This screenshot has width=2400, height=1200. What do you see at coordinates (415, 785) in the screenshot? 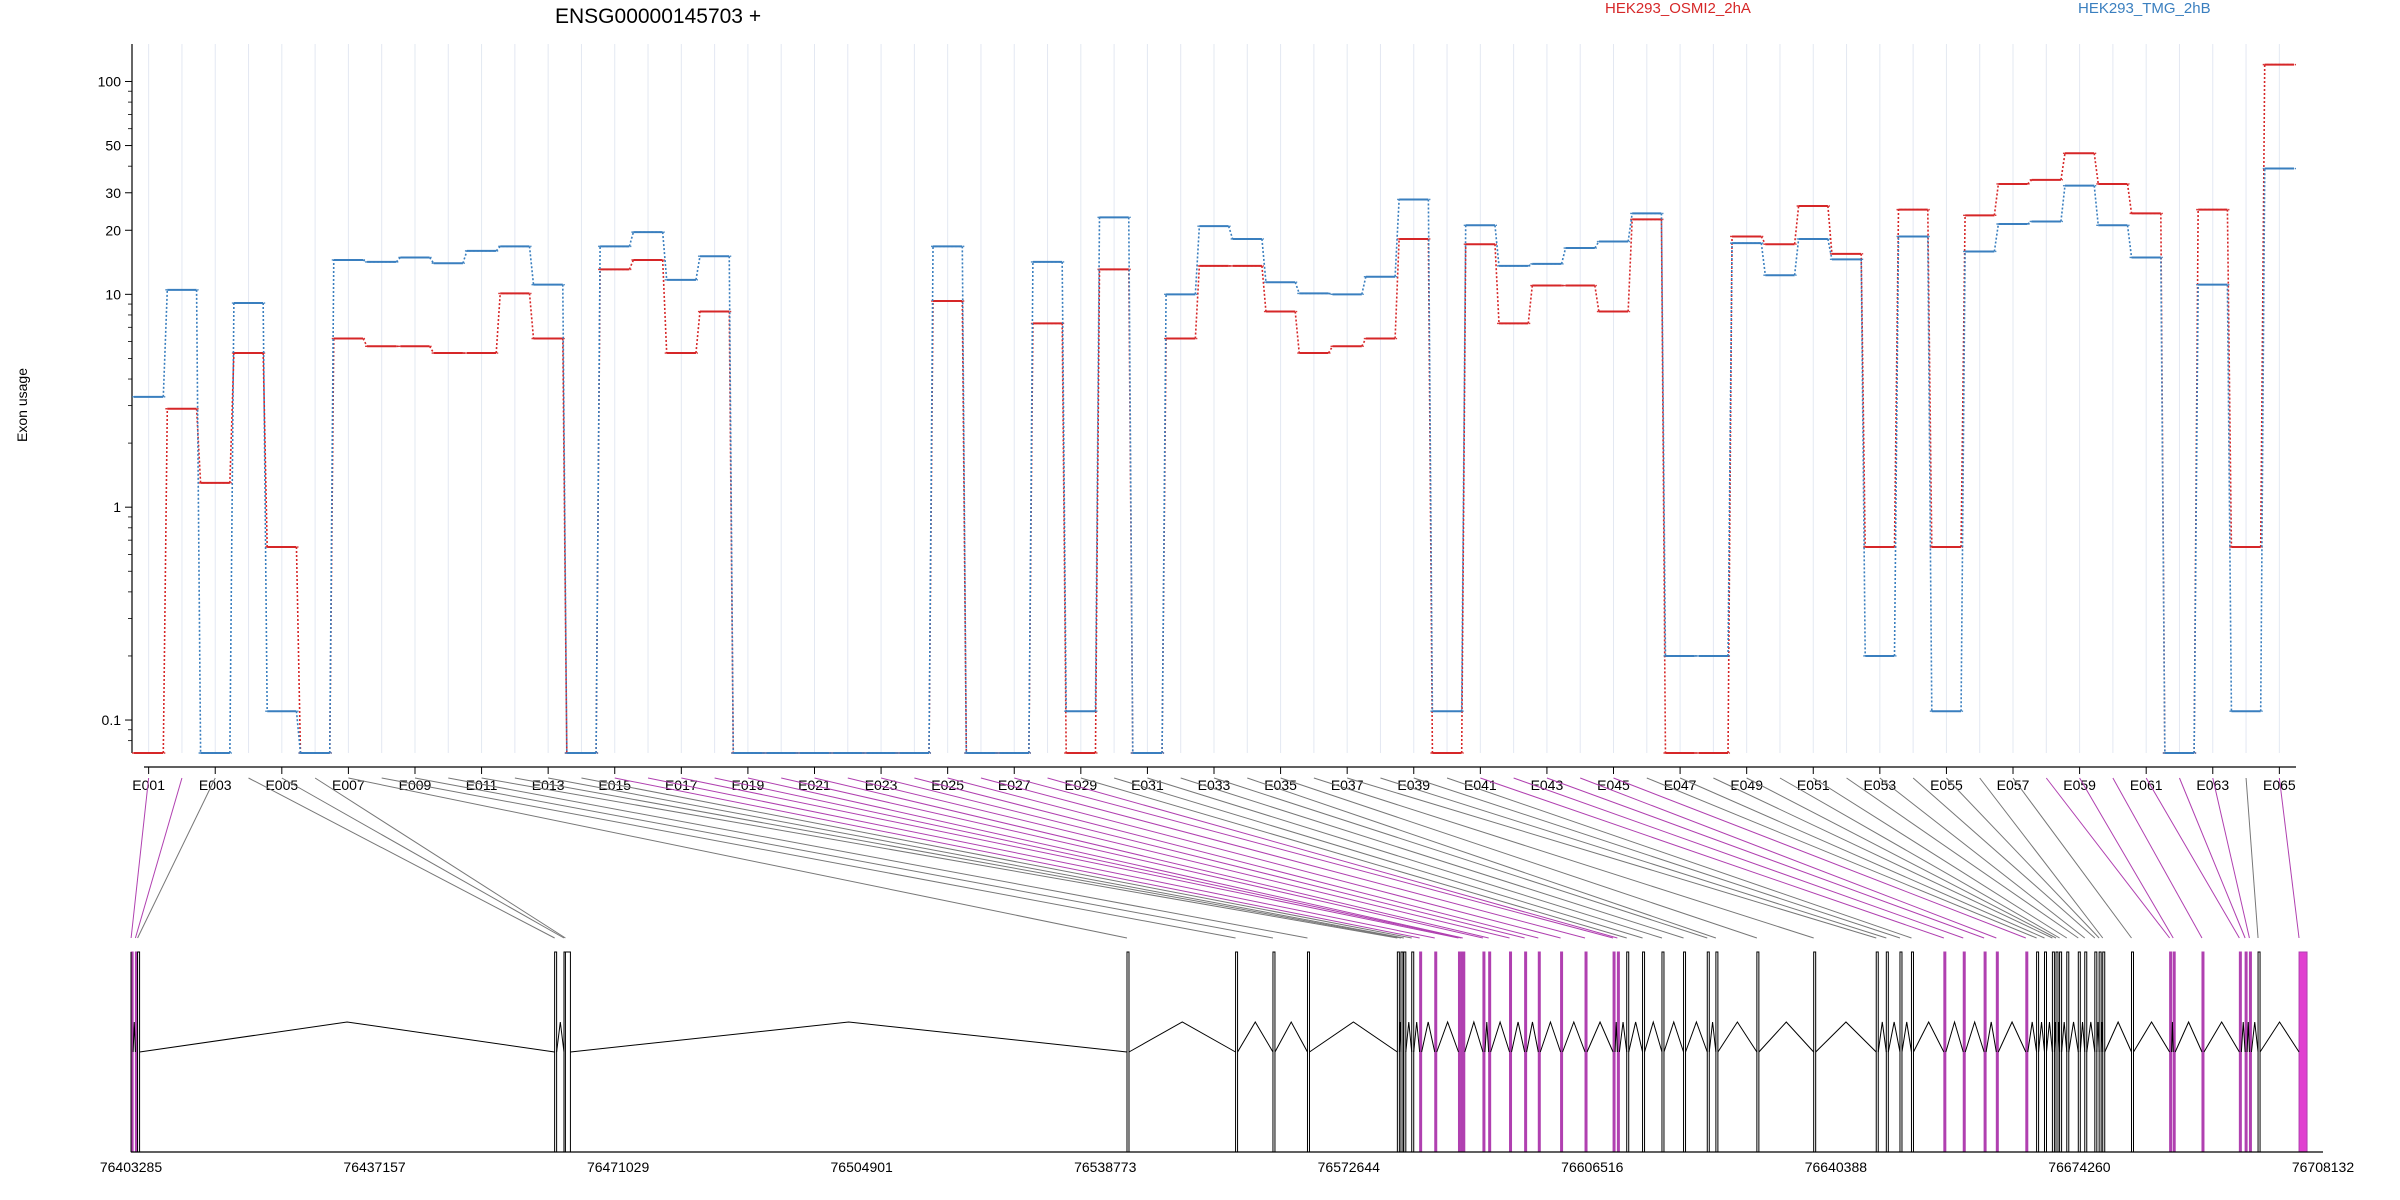
I see `x-tick-label: E009` at bounding box center [415, 785].